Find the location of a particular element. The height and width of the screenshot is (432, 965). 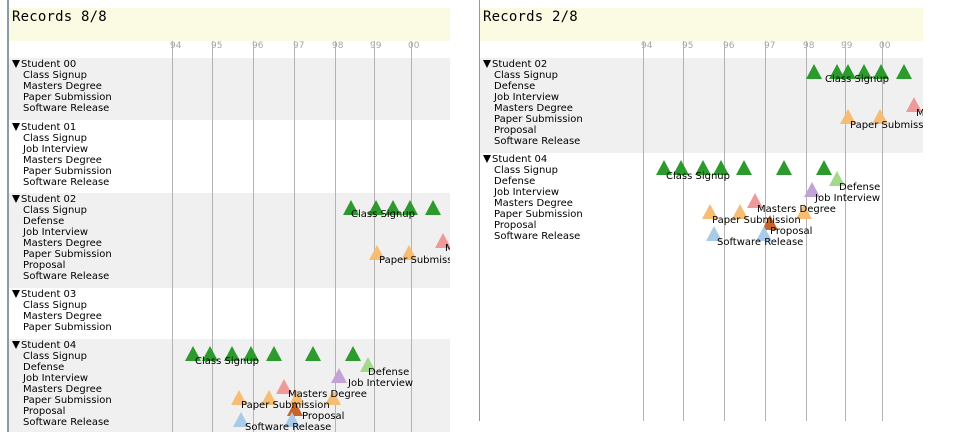

record-header: Student 03 is located at coordinates (44, 294).